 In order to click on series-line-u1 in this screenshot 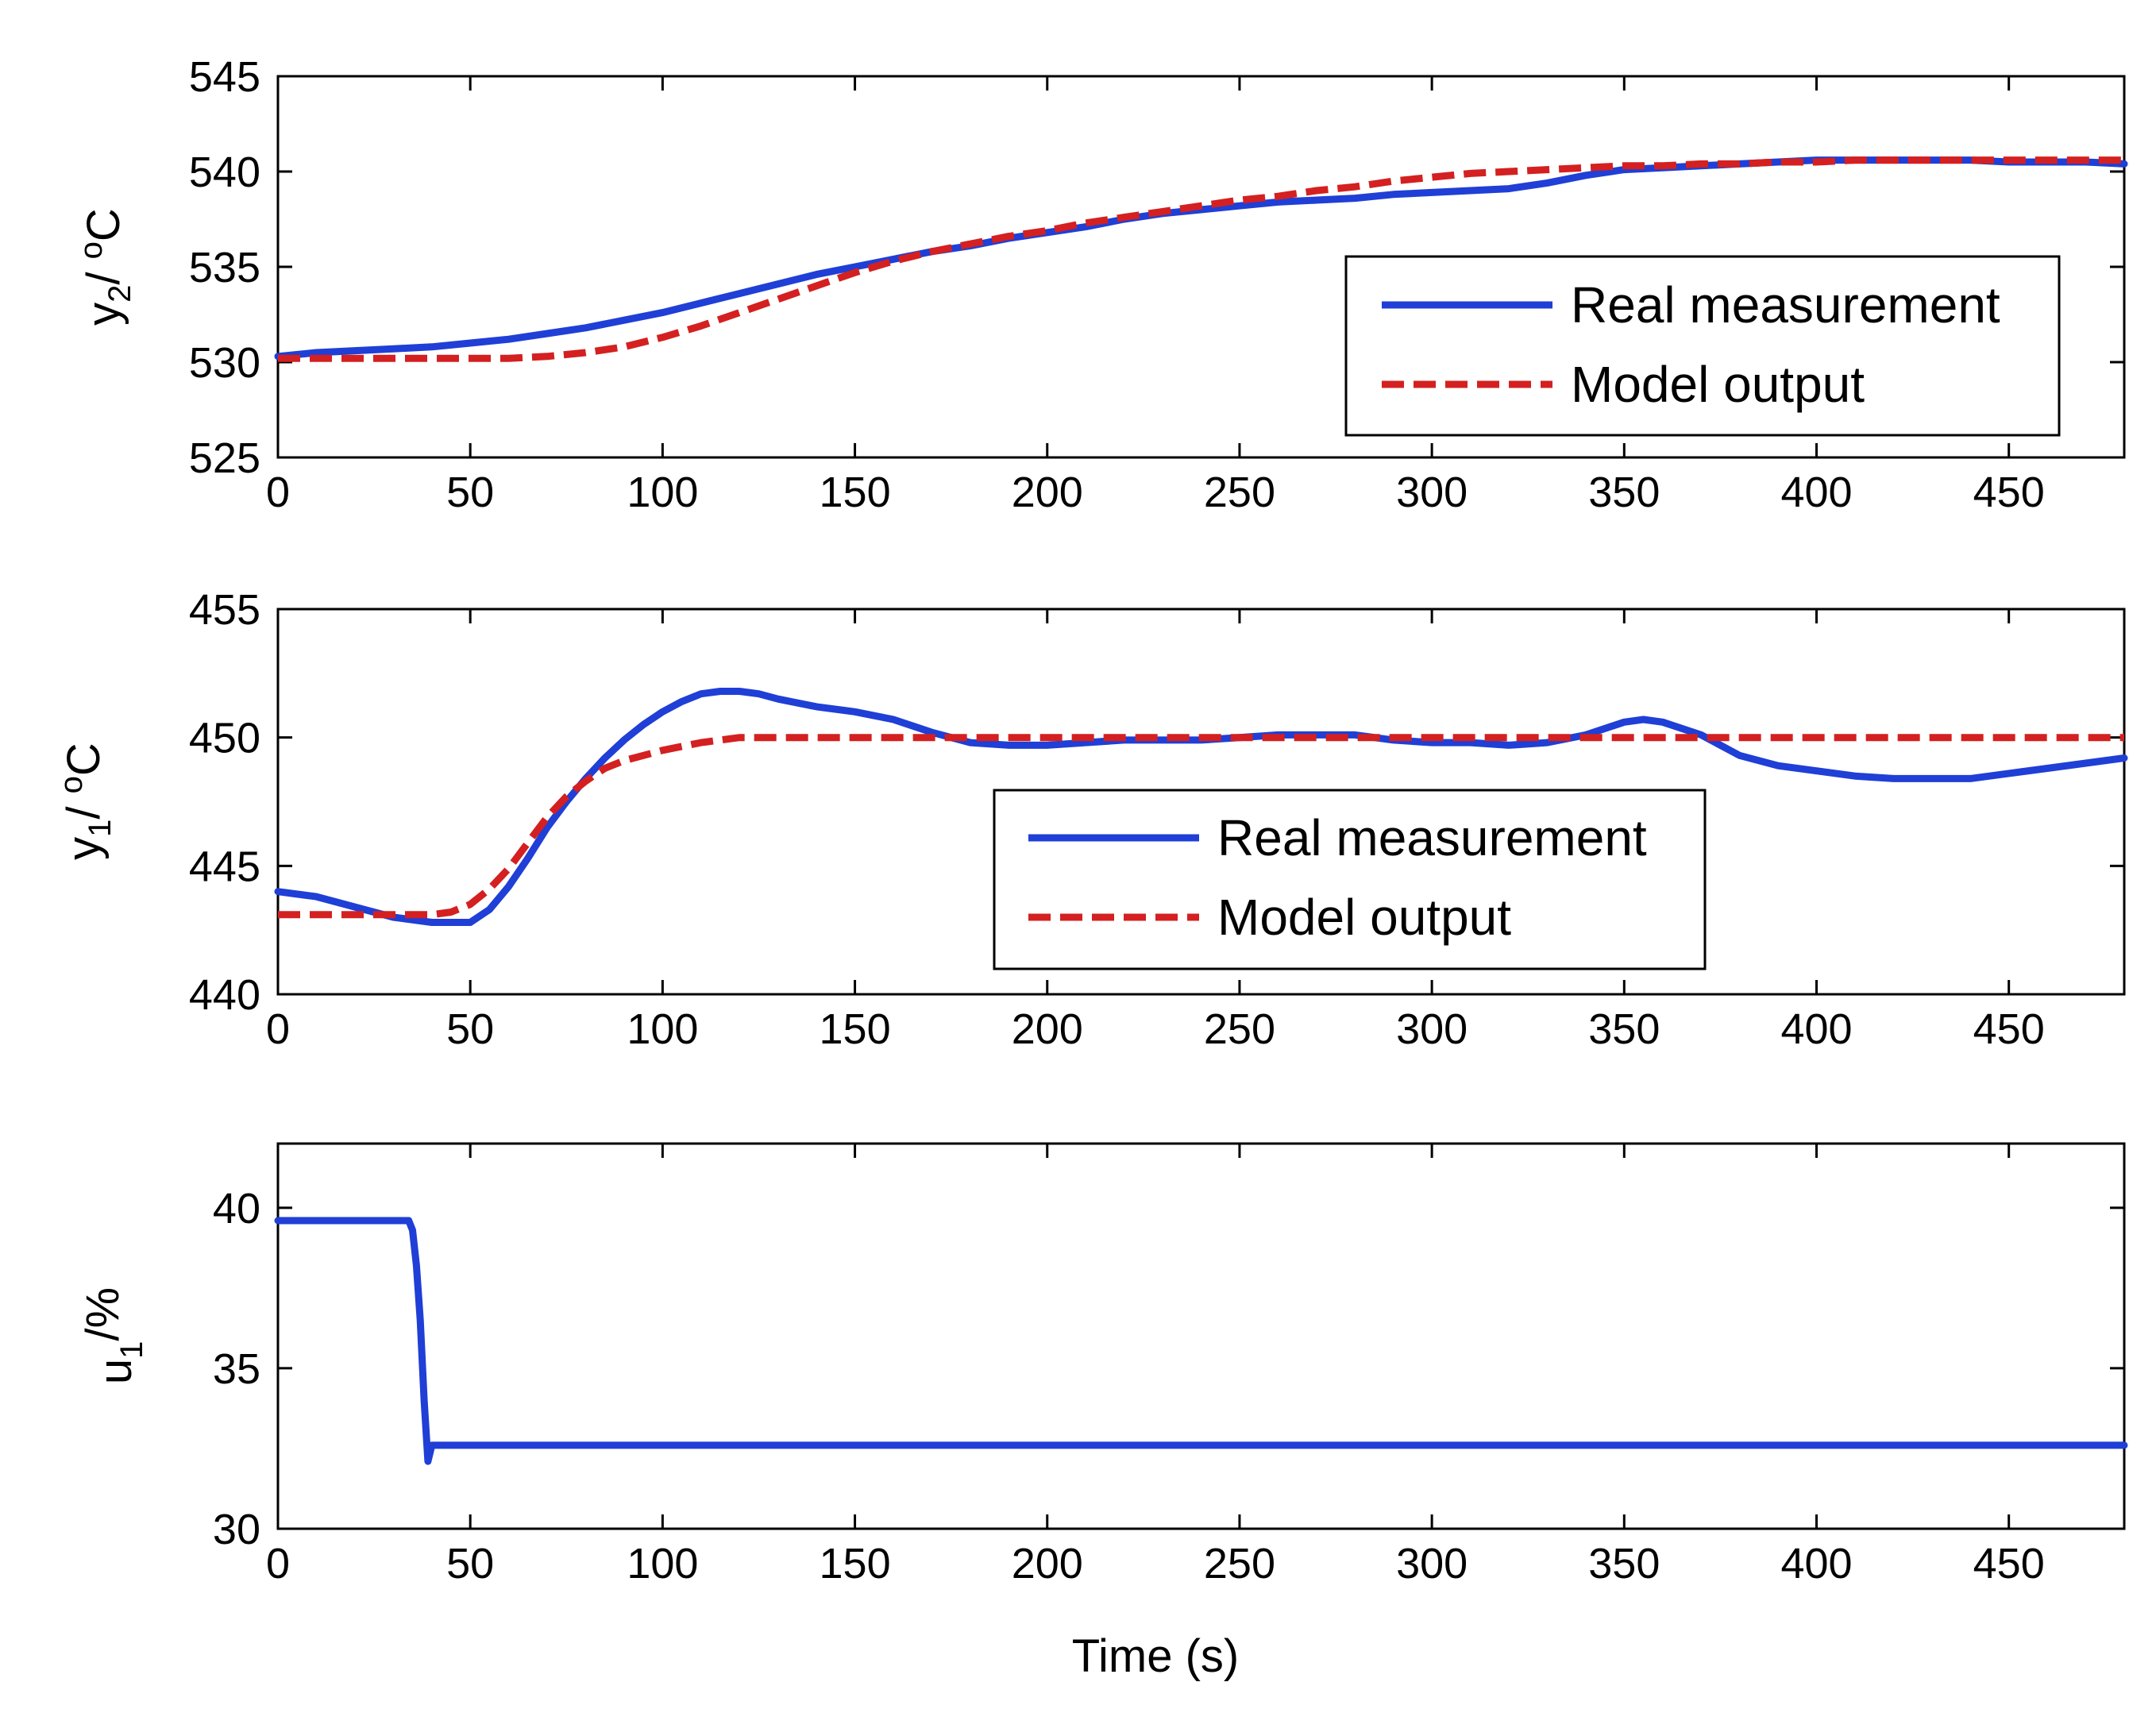, I will do `click(1201, 1341)`.